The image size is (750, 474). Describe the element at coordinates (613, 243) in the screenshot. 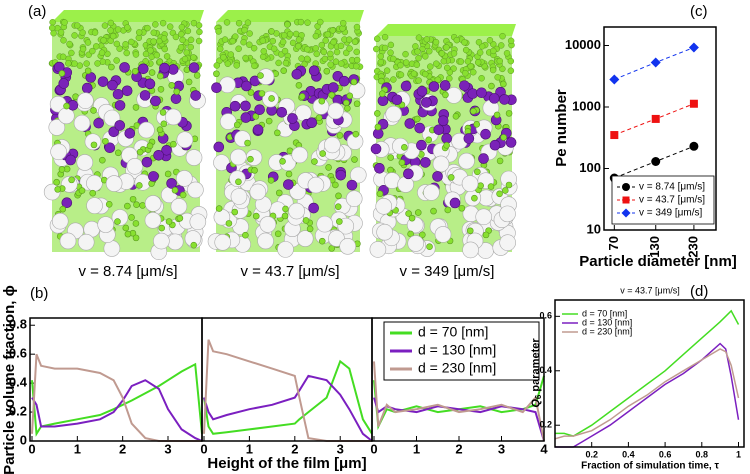

I see `x-tick-label: 70` at that location.